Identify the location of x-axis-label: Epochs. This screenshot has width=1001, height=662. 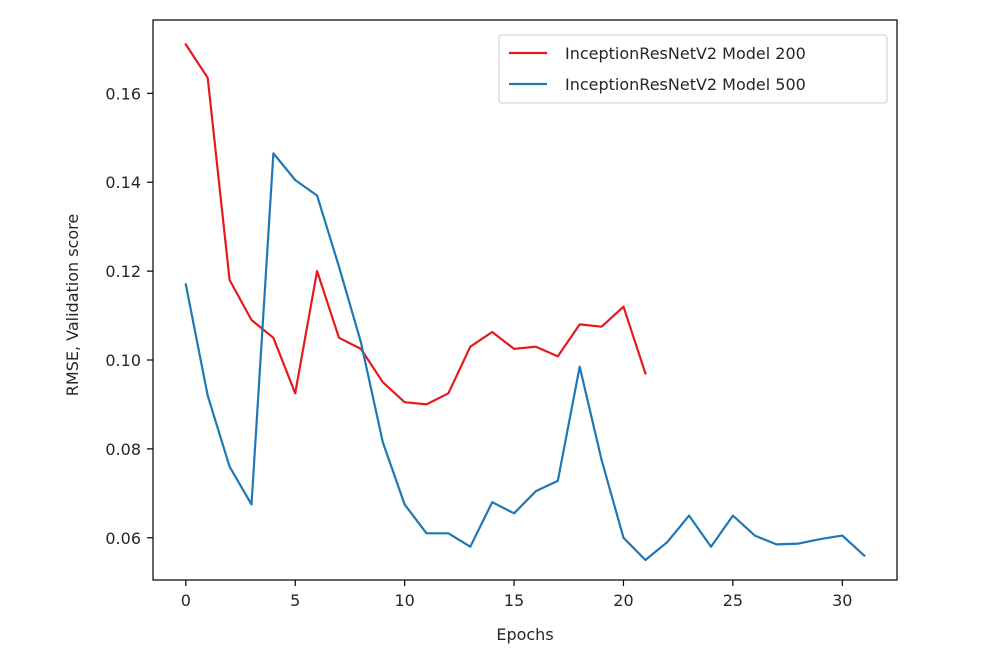
(524, 634).